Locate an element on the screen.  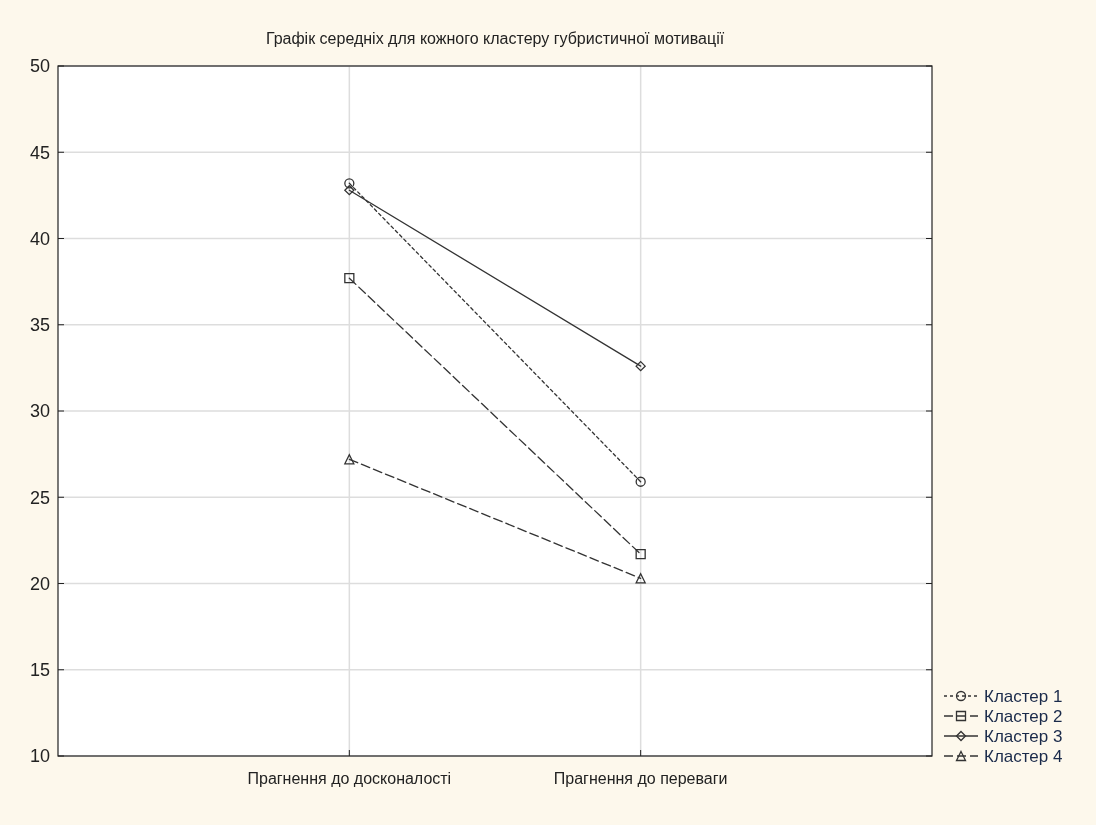
y-tick-label: 40 is located at coordinates (39, 238).